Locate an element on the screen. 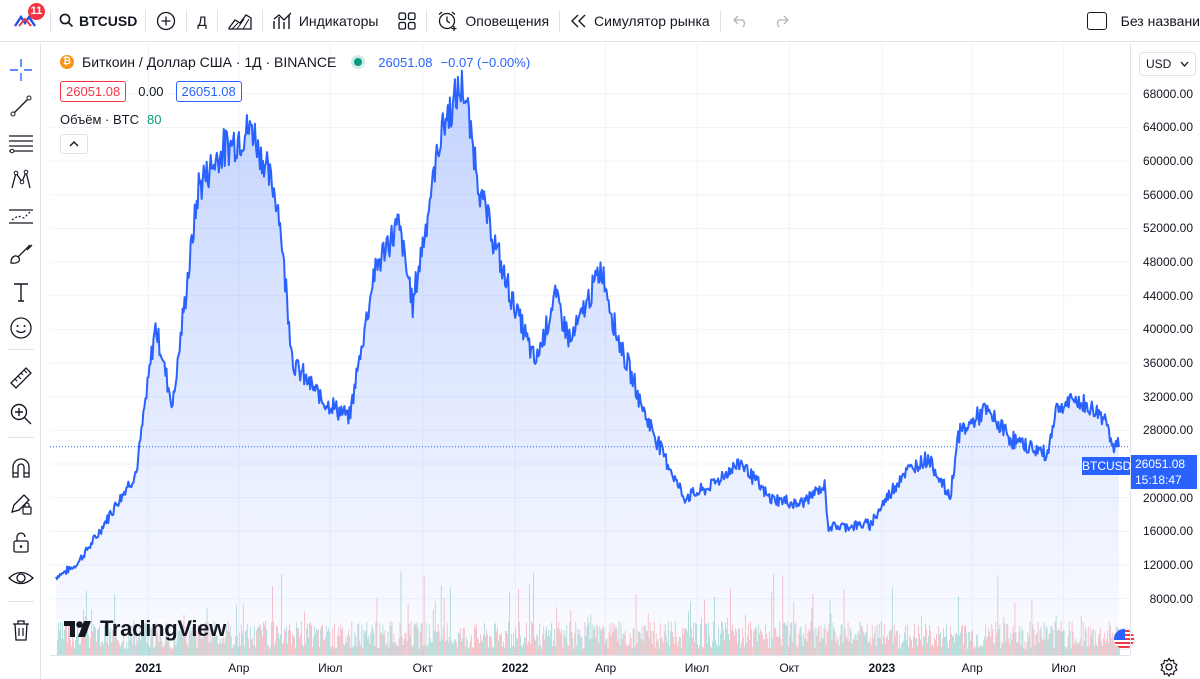 The height and width of the screenshot is (679, 1200). crosshair-tool is located at coordinates (21, 70).